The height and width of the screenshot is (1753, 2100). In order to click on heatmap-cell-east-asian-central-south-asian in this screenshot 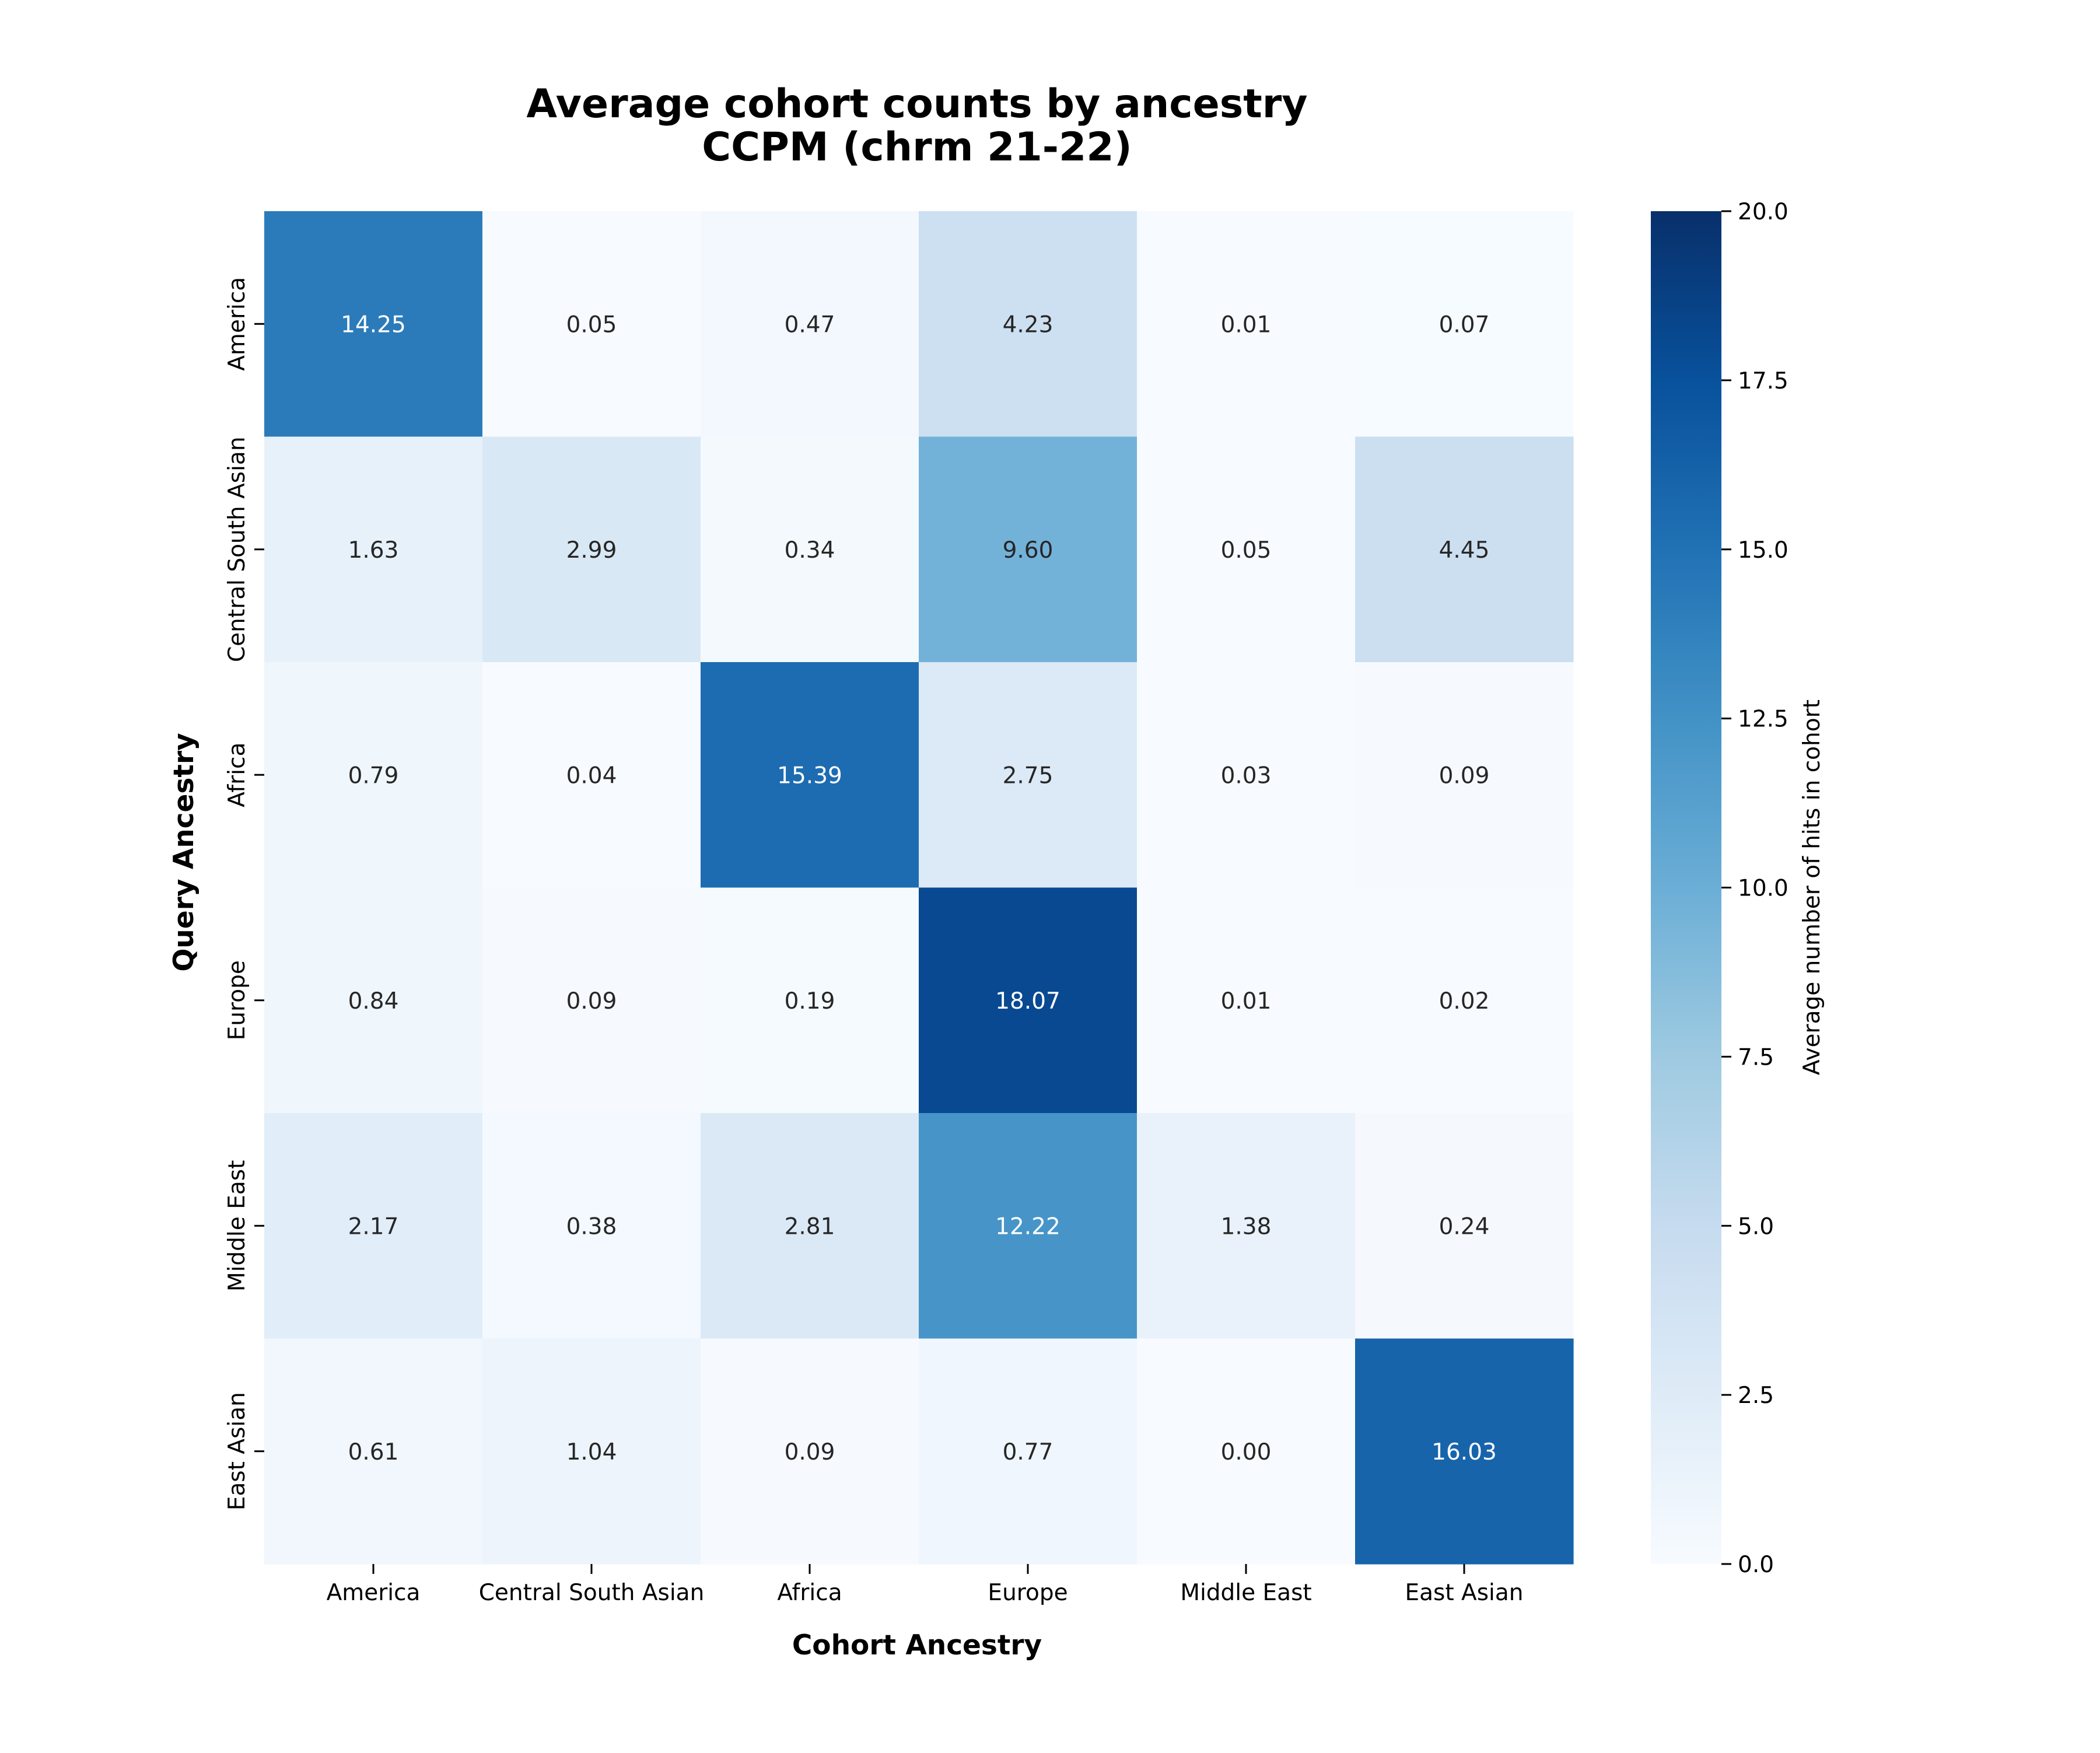, I will do `click(591, 1451)`.